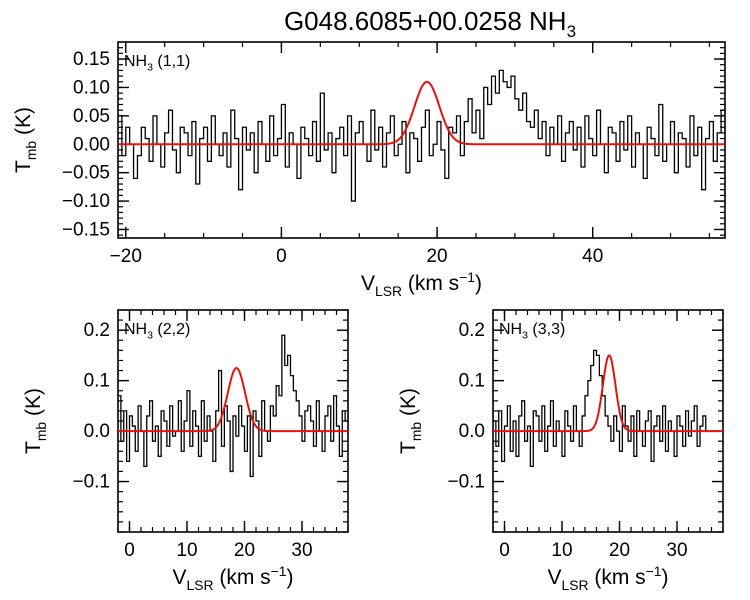 This screenshot has width=750, height=600. What do you see at coordinates (430, 23) in the screenshot?
I see `figure-title: G048.6085+00.0258 NH3` at bounding box center [430, 23].